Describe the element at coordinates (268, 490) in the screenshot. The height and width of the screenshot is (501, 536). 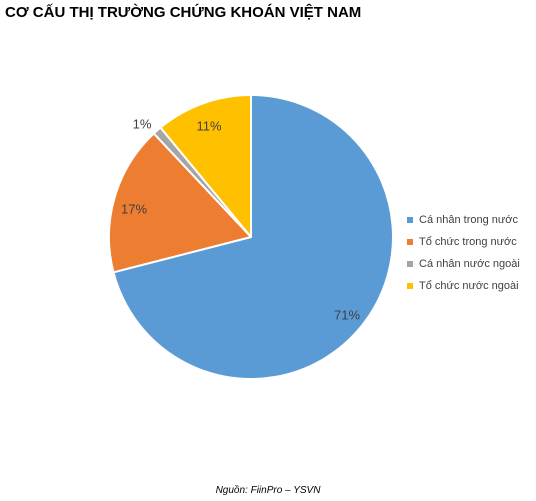
I see `source-note: Nguồn: FiinPro – YSVN` at that location.